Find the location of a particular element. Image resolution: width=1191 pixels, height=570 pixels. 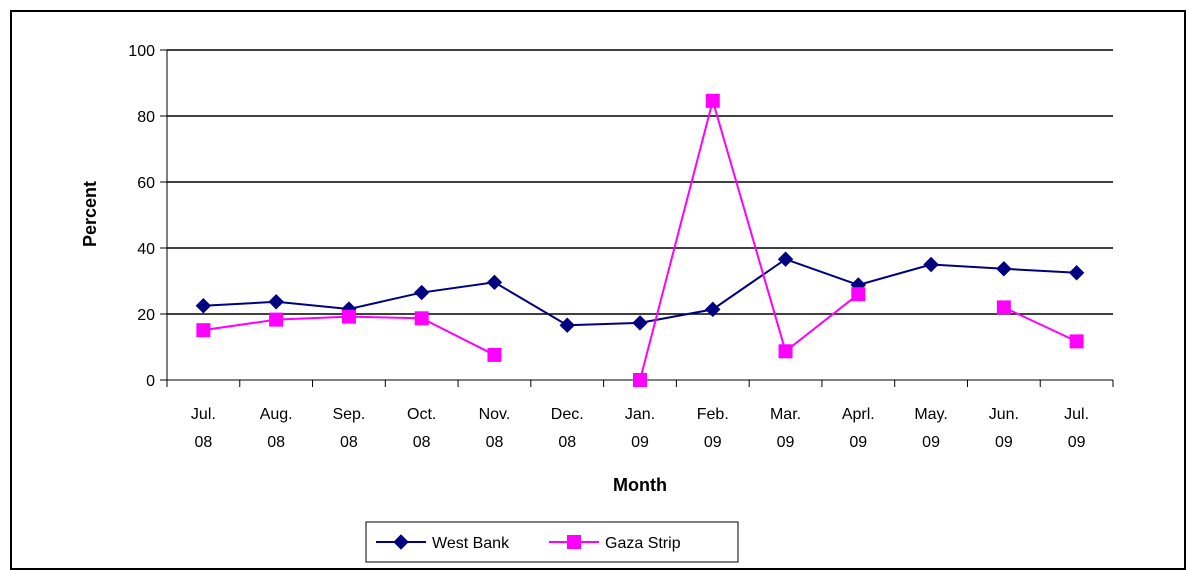

y-tick-label: 40 is located at coordinates (146, 249).